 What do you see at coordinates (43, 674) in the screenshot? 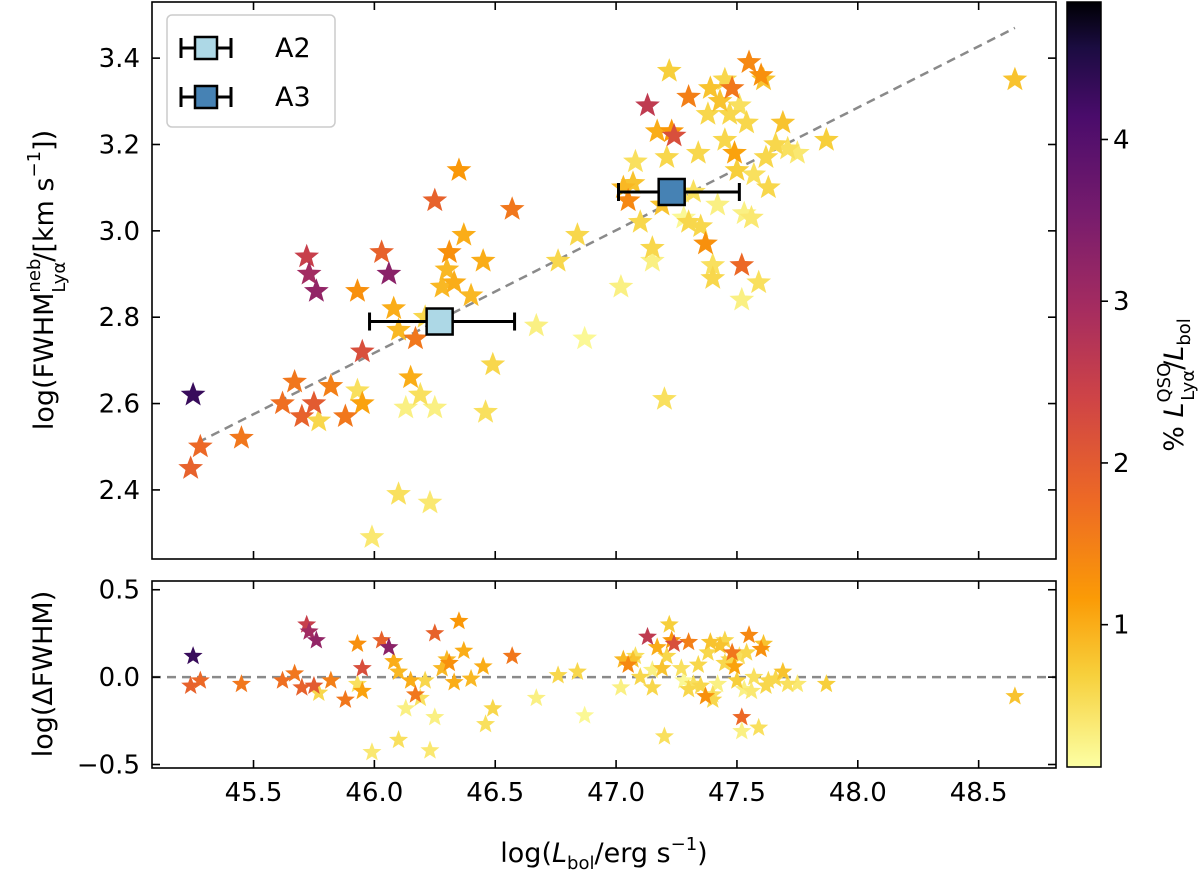
I see `residual-y-axis-label: log(ΔFWHM)` at bounding box center [43, 674].